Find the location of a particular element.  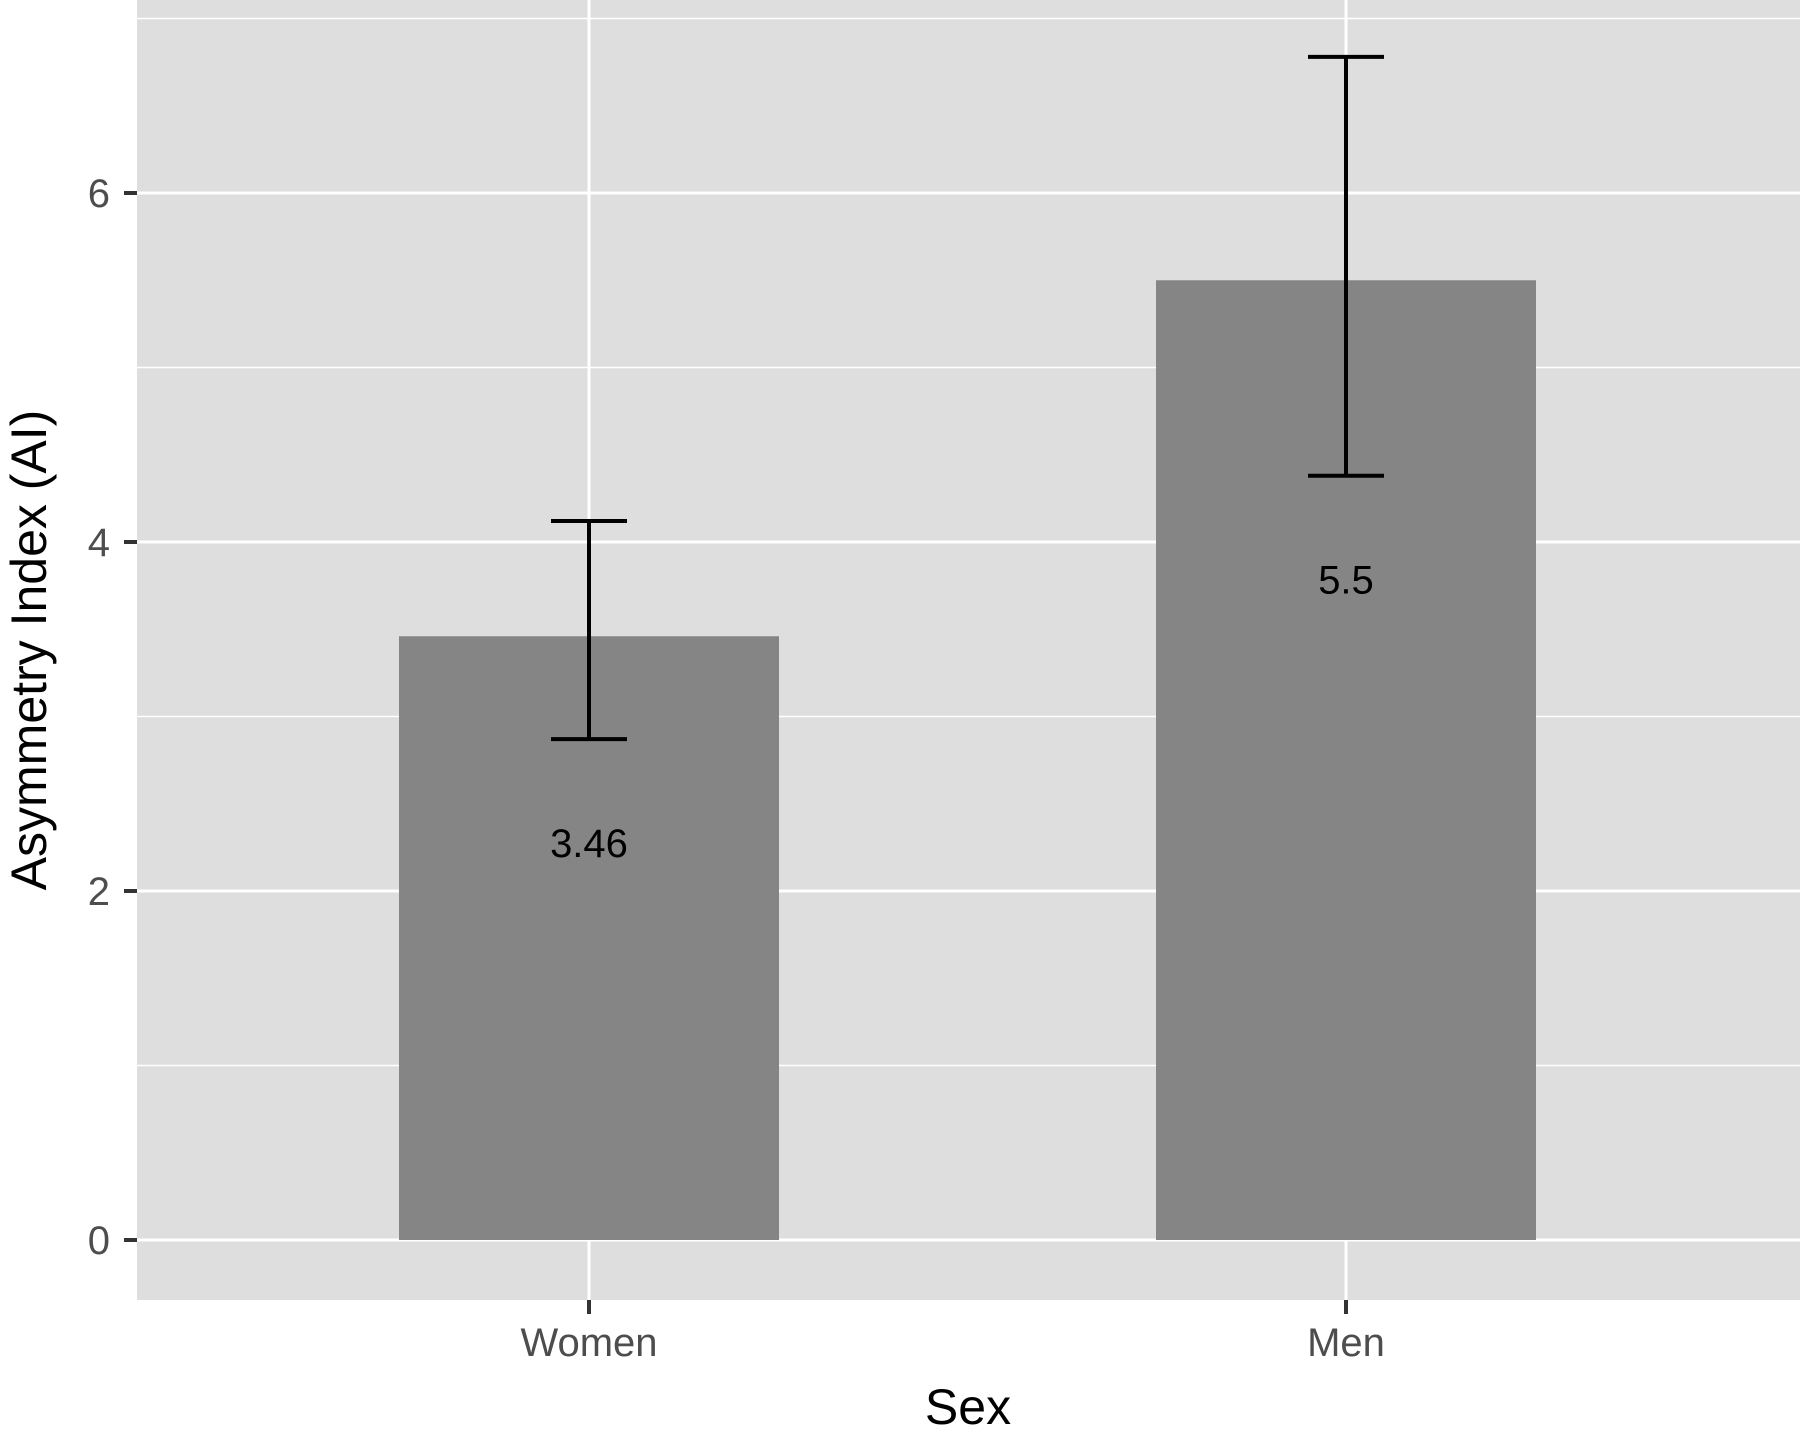

y-tick-label: 2 is located at coordinates (99, 892).